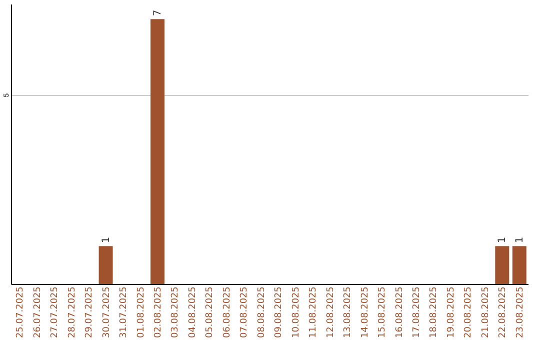 The image size is (540, 340). I want to click on x-tick-label: 30.07.2025, so click(107, 312).